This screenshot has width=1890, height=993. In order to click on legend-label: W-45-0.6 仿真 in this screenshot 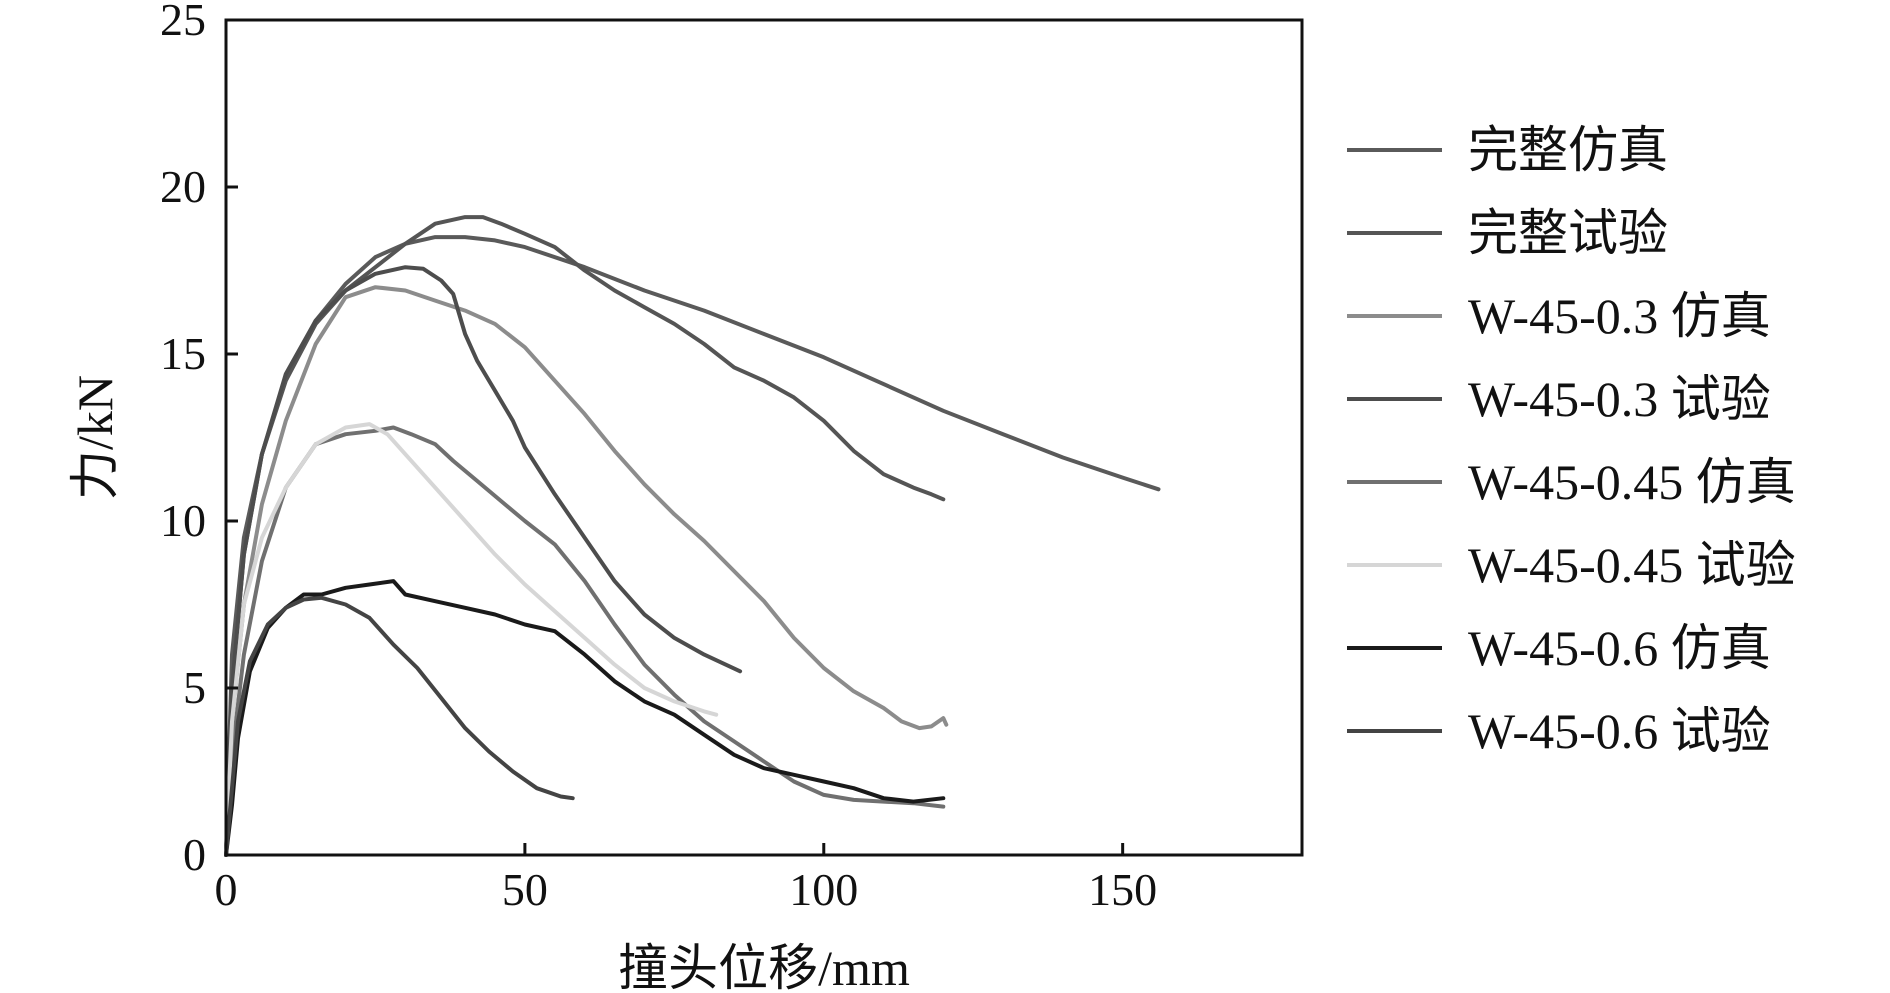, I will do `click(1619, 648)`.